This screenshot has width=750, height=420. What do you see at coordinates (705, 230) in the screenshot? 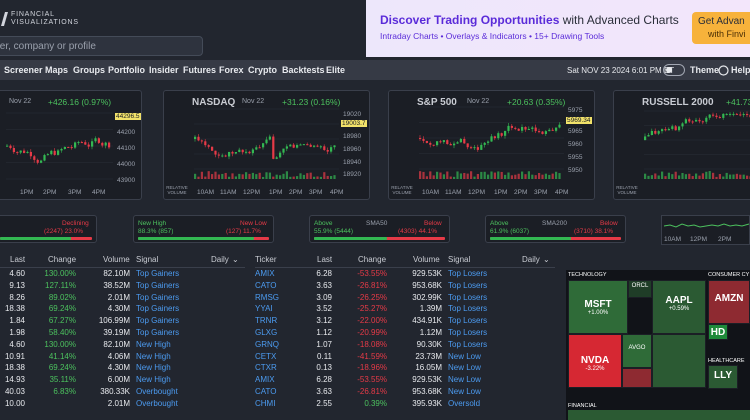
I see `mini-chart: 10AM 12PM 2PM` at bounding box center [705, 230].